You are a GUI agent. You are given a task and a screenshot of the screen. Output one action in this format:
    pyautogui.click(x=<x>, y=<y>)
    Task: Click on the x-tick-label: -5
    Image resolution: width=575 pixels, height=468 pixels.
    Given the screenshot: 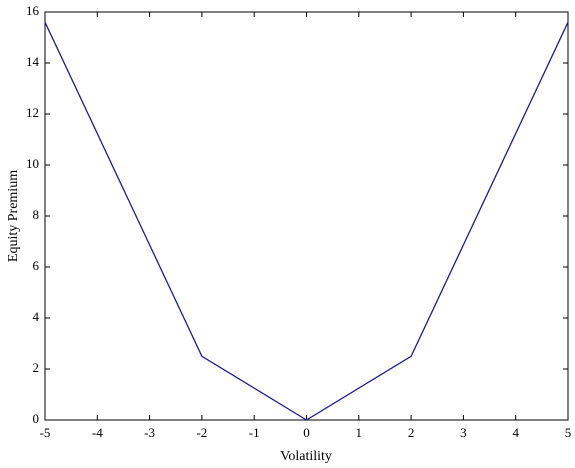 What is the action you would take?
    pyautogui.click(x=45, y=432)
    